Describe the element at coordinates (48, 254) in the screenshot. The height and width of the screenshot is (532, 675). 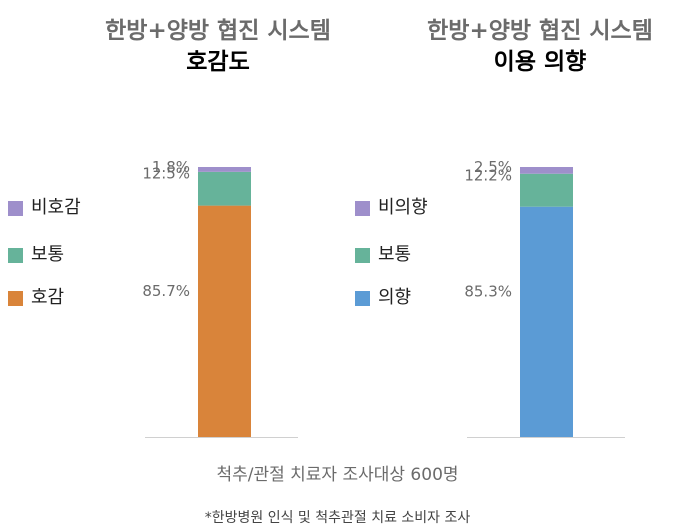
I see `legend-label-left-1: 보통` at that location.